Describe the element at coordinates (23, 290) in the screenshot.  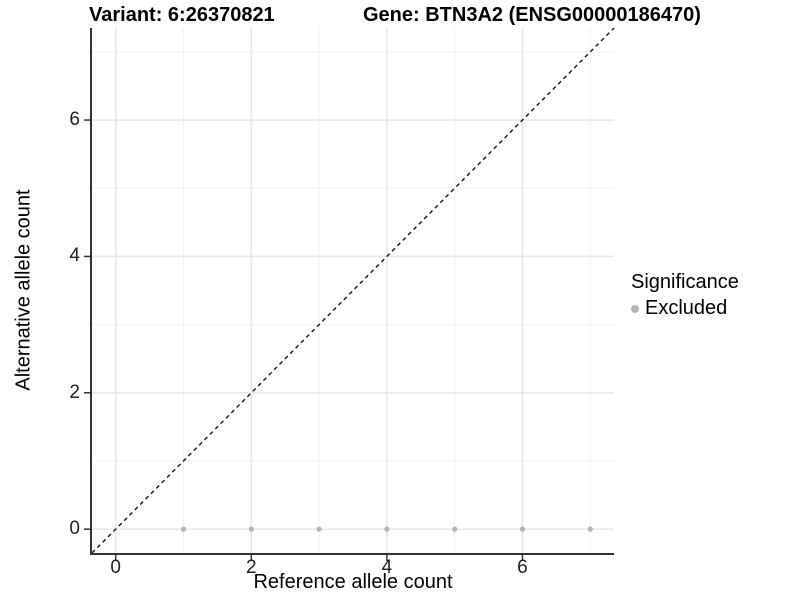
I see `y-axis-title: Alternative allele count` at that location.